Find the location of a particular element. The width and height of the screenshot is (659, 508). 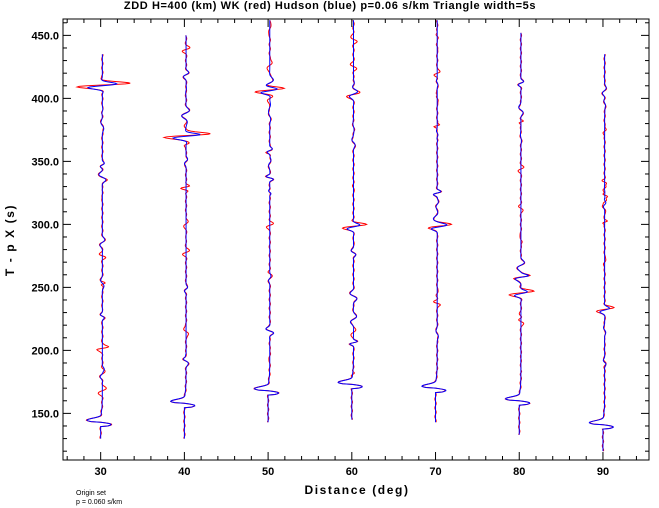

y-tick-label: 400.0 is located at coordinates (45, 99).